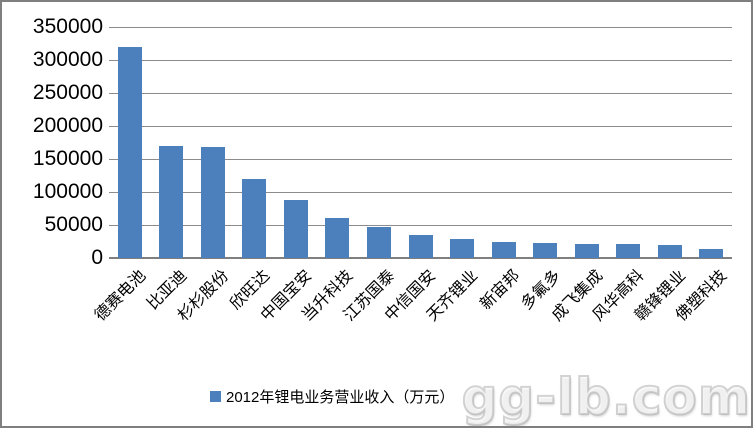 Image resolution: width=753 pixels, height=428 pixels. I want to click on y-tick-label: 200000, so click(67, 125).